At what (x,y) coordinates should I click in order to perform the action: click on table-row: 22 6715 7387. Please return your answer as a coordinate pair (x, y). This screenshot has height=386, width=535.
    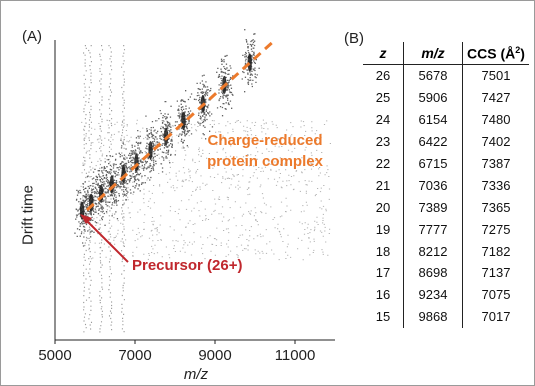
    Looking at the image, I should click on (446, 163).